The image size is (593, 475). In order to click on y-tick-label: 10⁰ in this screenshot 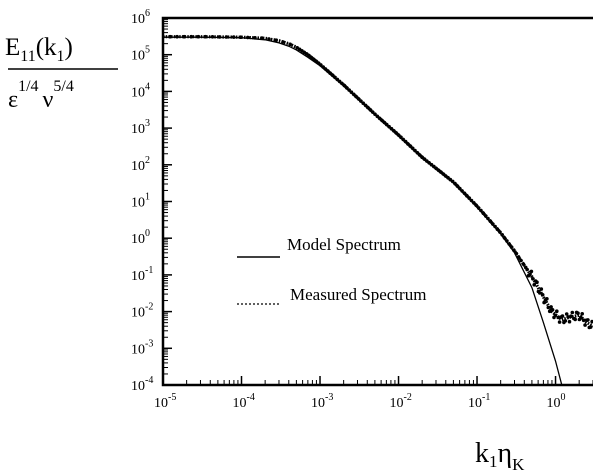, I will do `click(140, 237)`.